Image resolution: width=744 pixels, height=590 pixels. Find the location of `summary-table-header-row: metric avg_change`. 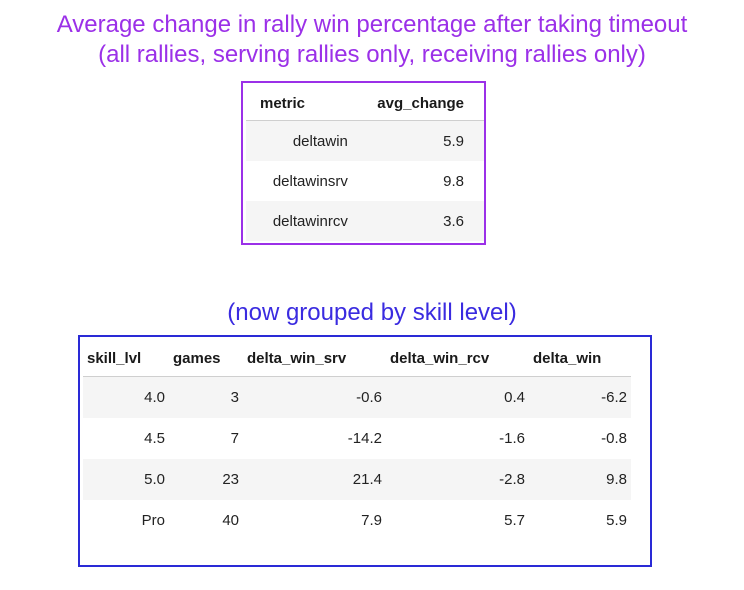

summary-table-header-row: metric avg_change is located at coordinates (365, 103).